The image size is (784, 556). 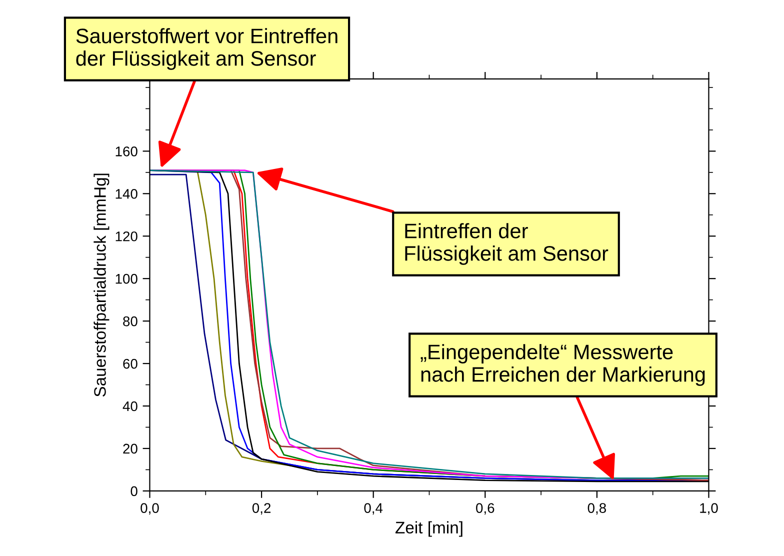 What do you see at coordinates (102, 285) in the screenshot?
I see `y-axis-title: Sauerstoffpartialdruck [mmHg]` at bounding box center [102, 285].